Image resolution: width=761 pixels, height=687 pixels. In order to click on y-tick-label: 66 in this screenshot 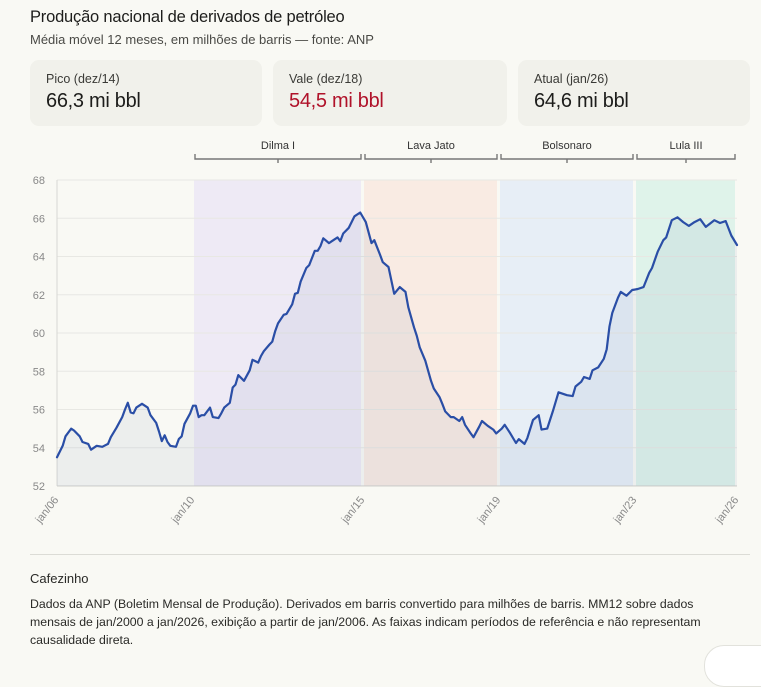, I will do `click(39, 219)`.